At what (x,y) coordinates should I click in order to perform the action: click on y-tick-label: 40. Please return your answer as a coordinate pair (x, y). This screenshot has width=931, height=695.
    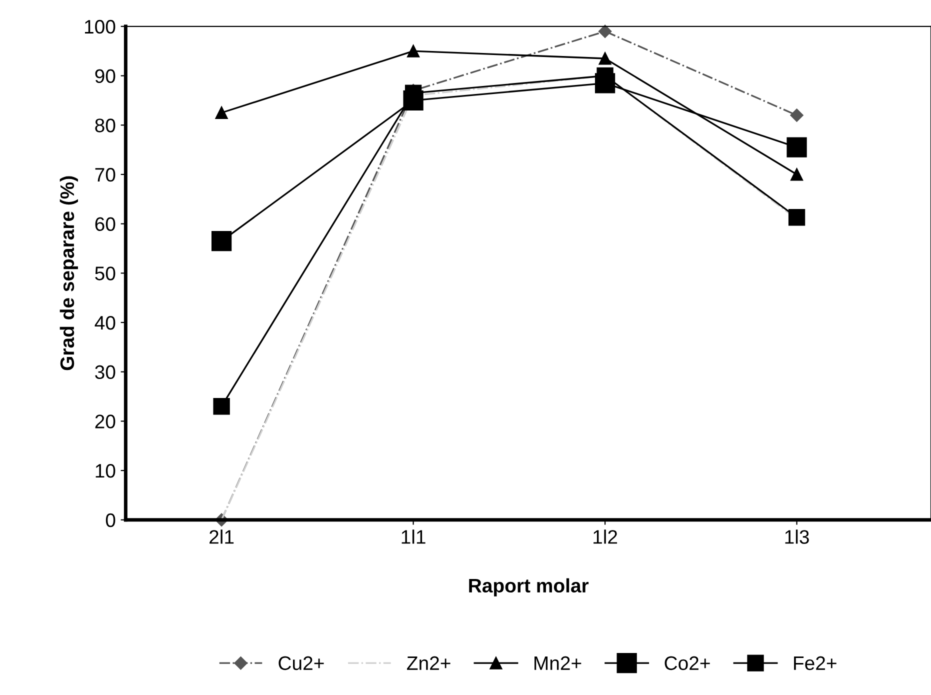
    Looking at the image, I should click on (105, 323).